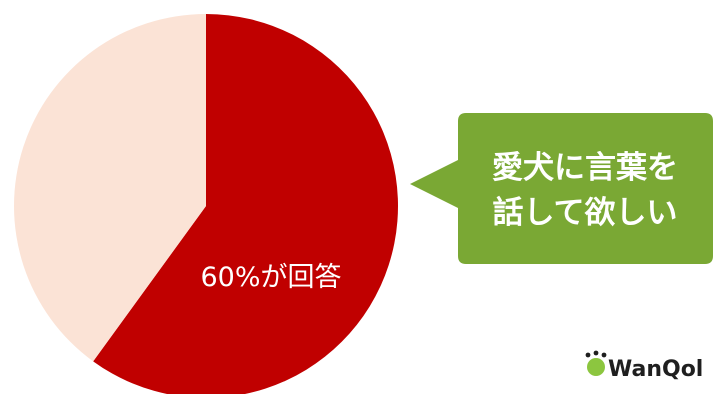  Describe the element at coordinates (596, 363) in the screenshot. I see `paw-icon` at that location.